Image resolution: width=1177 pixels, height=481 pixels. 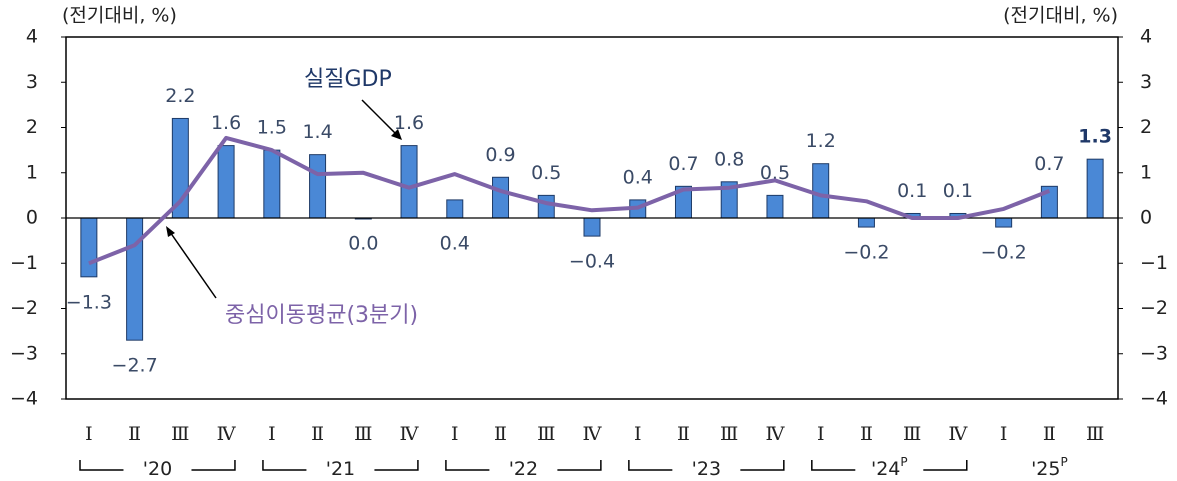 I want to click on y-tick-label: 1, so click(x=32, y=172).